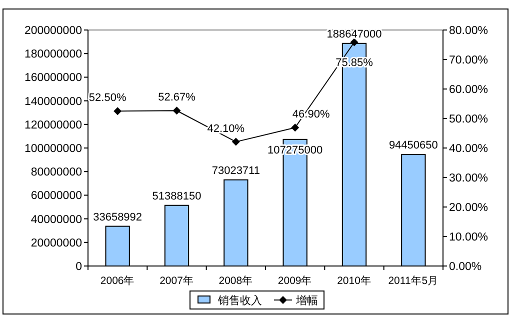 The height and width of the screenshot is (334, 512). What do you see at coordinates (468, 31) in the screenshot?
I see `y2-tick-label: 80.00%` at bounding box center [468, 31].